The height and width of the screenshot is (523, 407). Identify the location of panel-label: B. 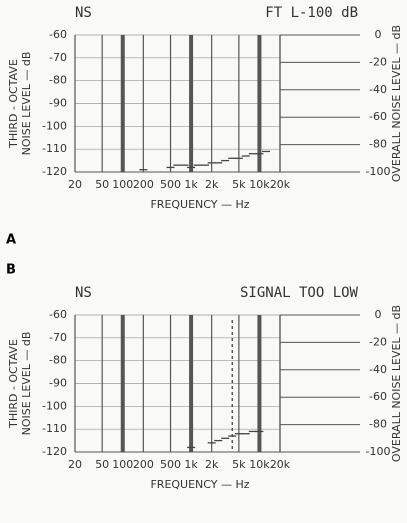
(11, 270).